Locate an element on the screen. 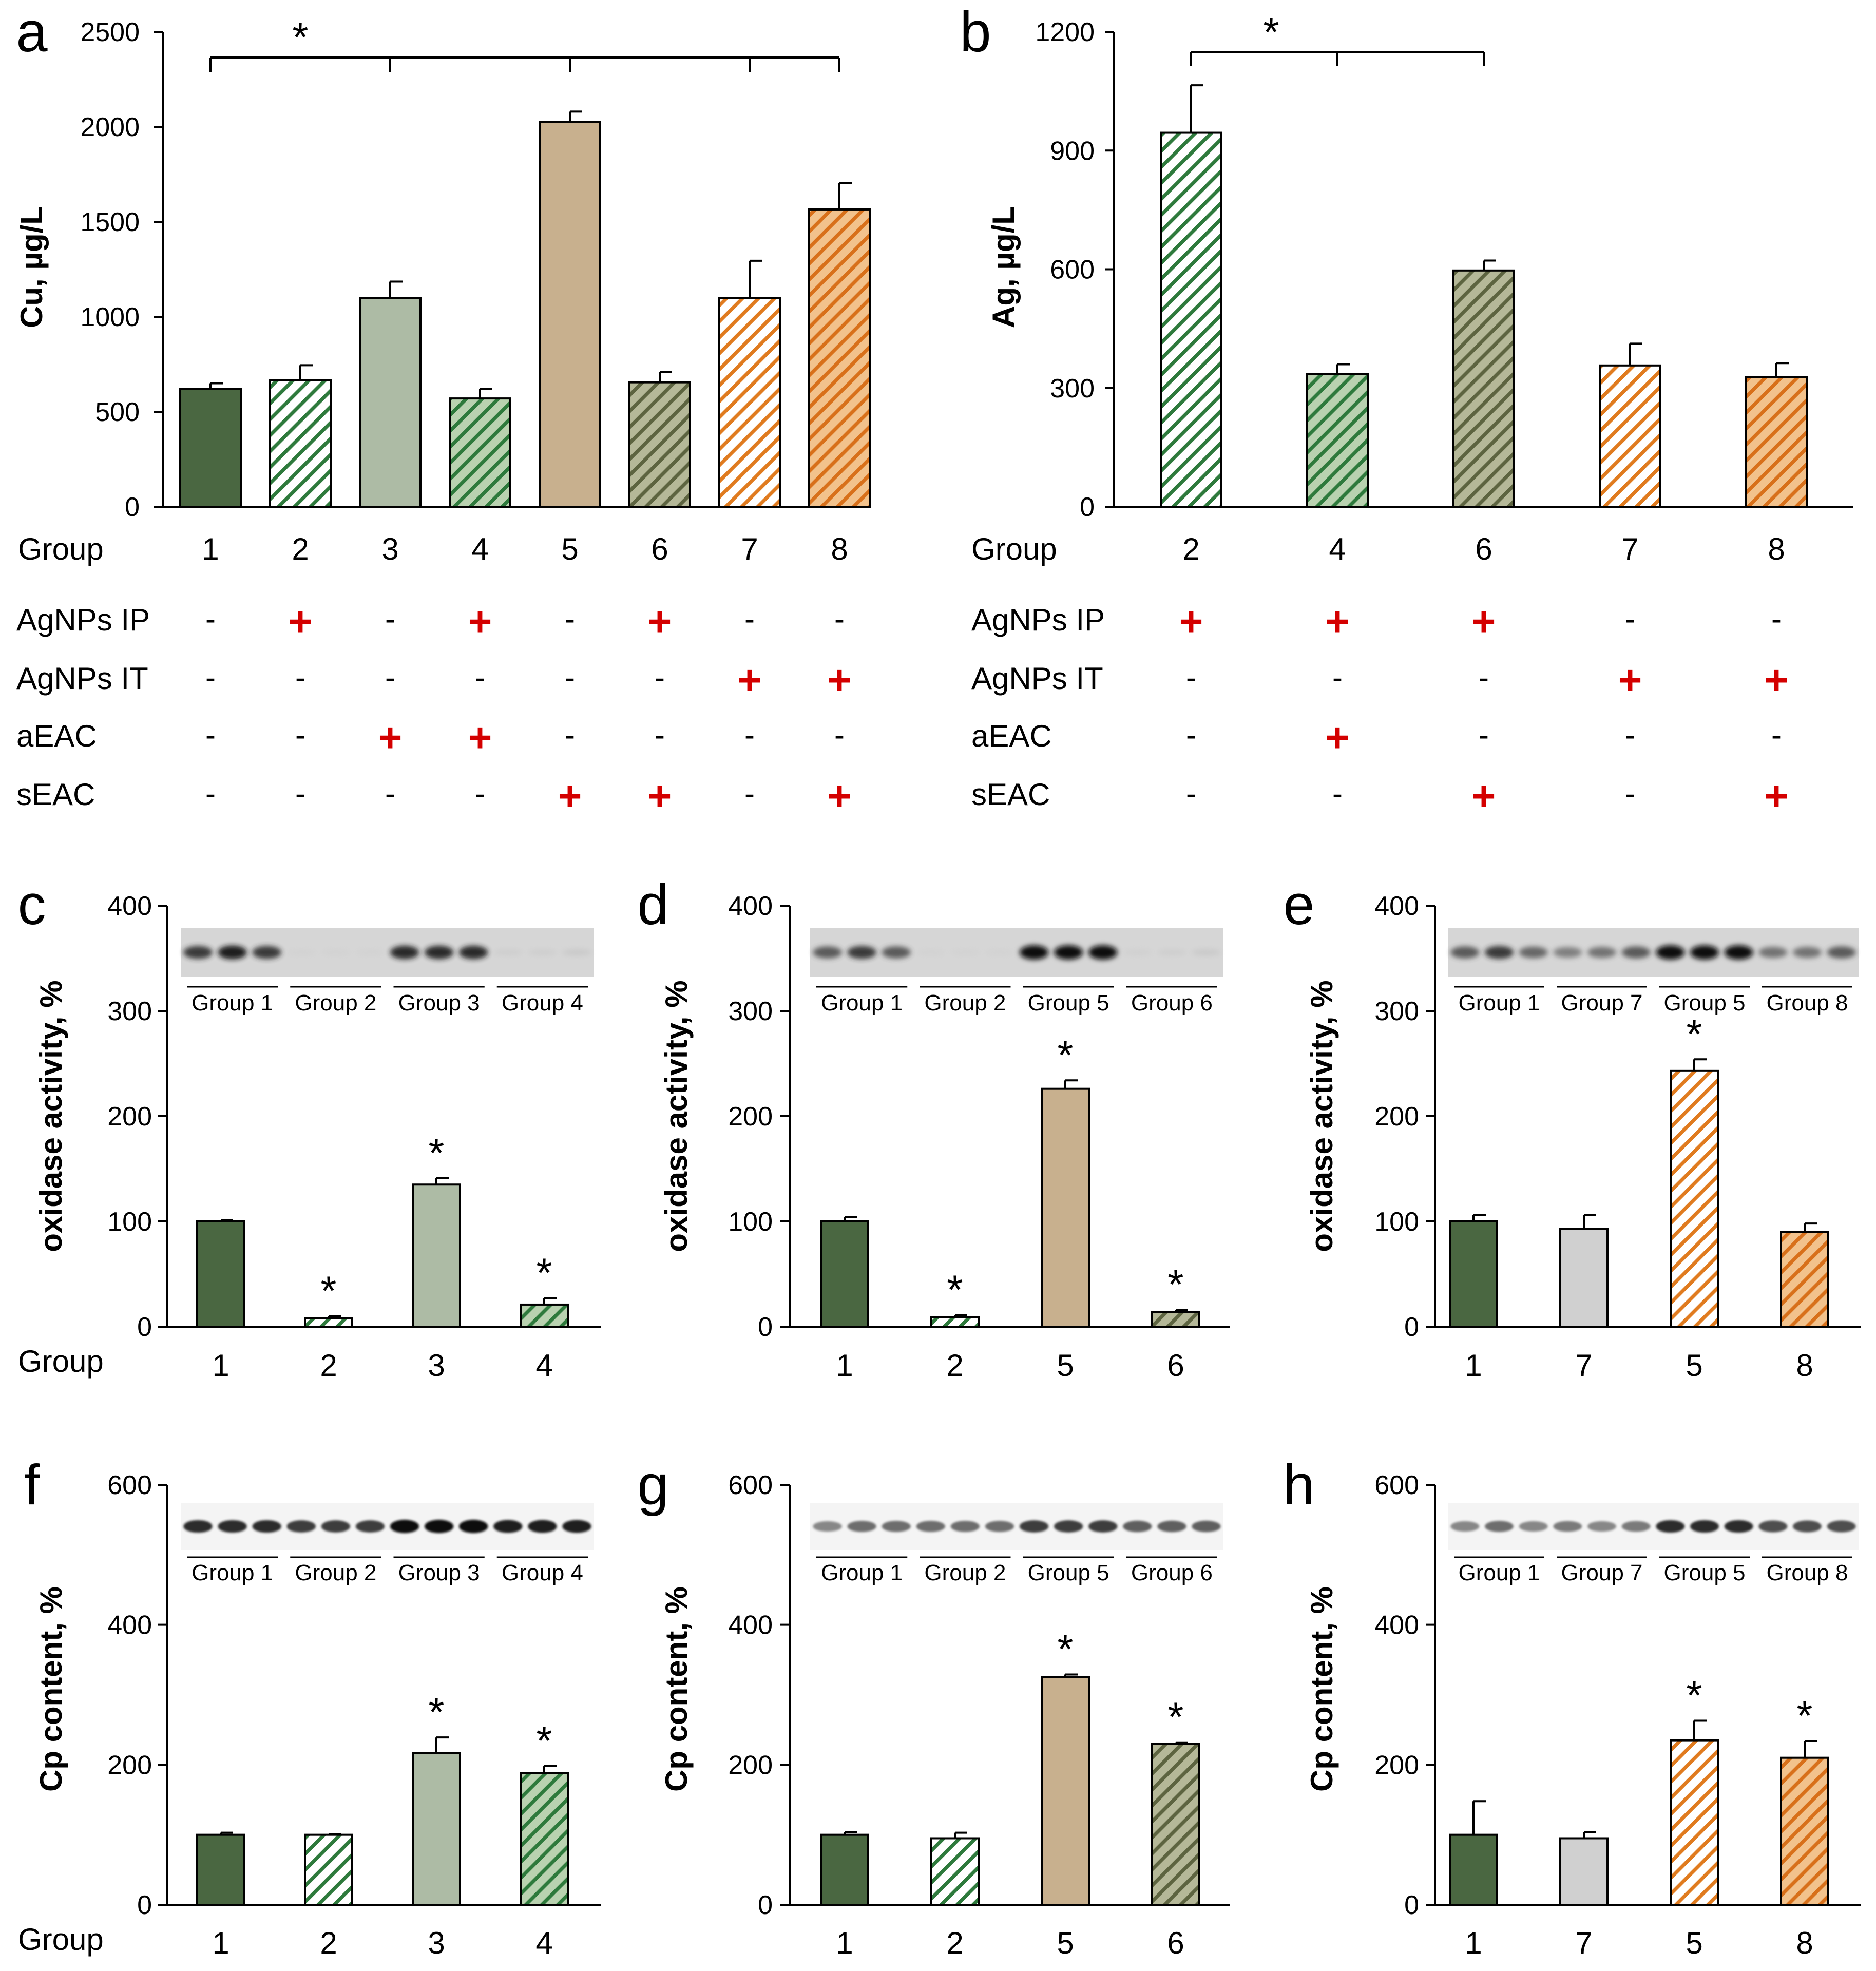  blot-group-label: Group 5 is located at coordinates (1705, 1003).